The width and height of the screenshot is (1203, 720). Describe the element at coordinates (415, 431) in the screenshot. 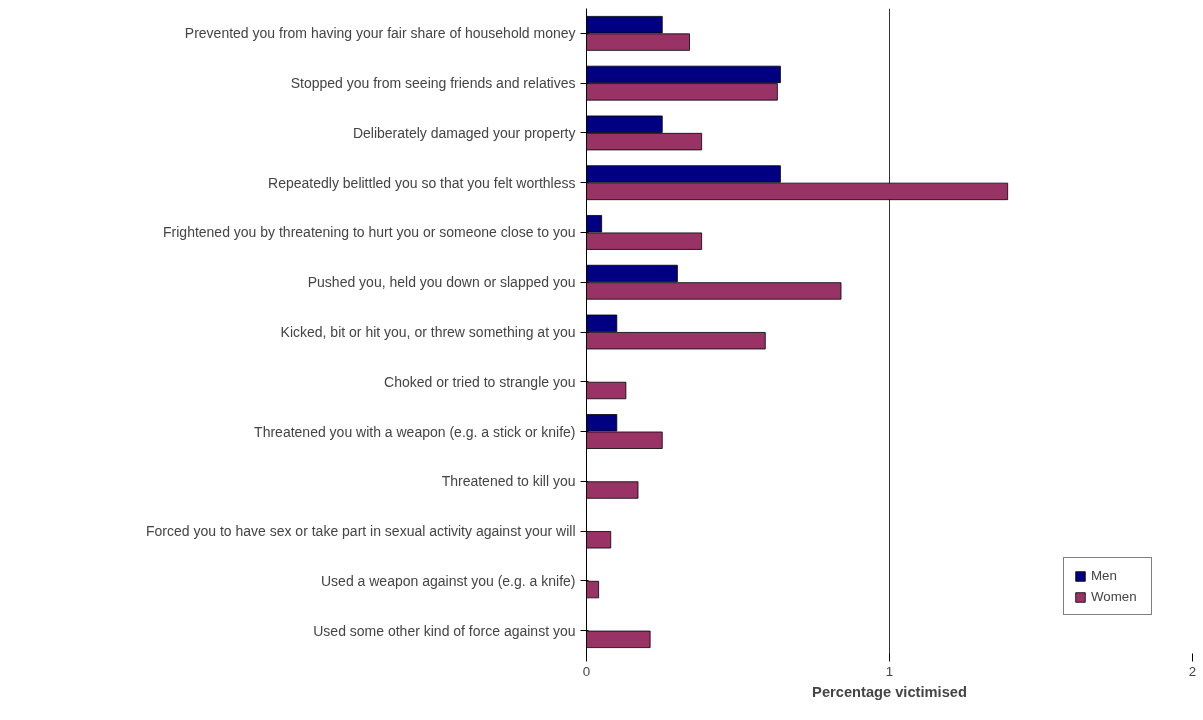

I see `y-tick-label: Threatened you with a weapon (e.g. a stick or knife)` at that location.